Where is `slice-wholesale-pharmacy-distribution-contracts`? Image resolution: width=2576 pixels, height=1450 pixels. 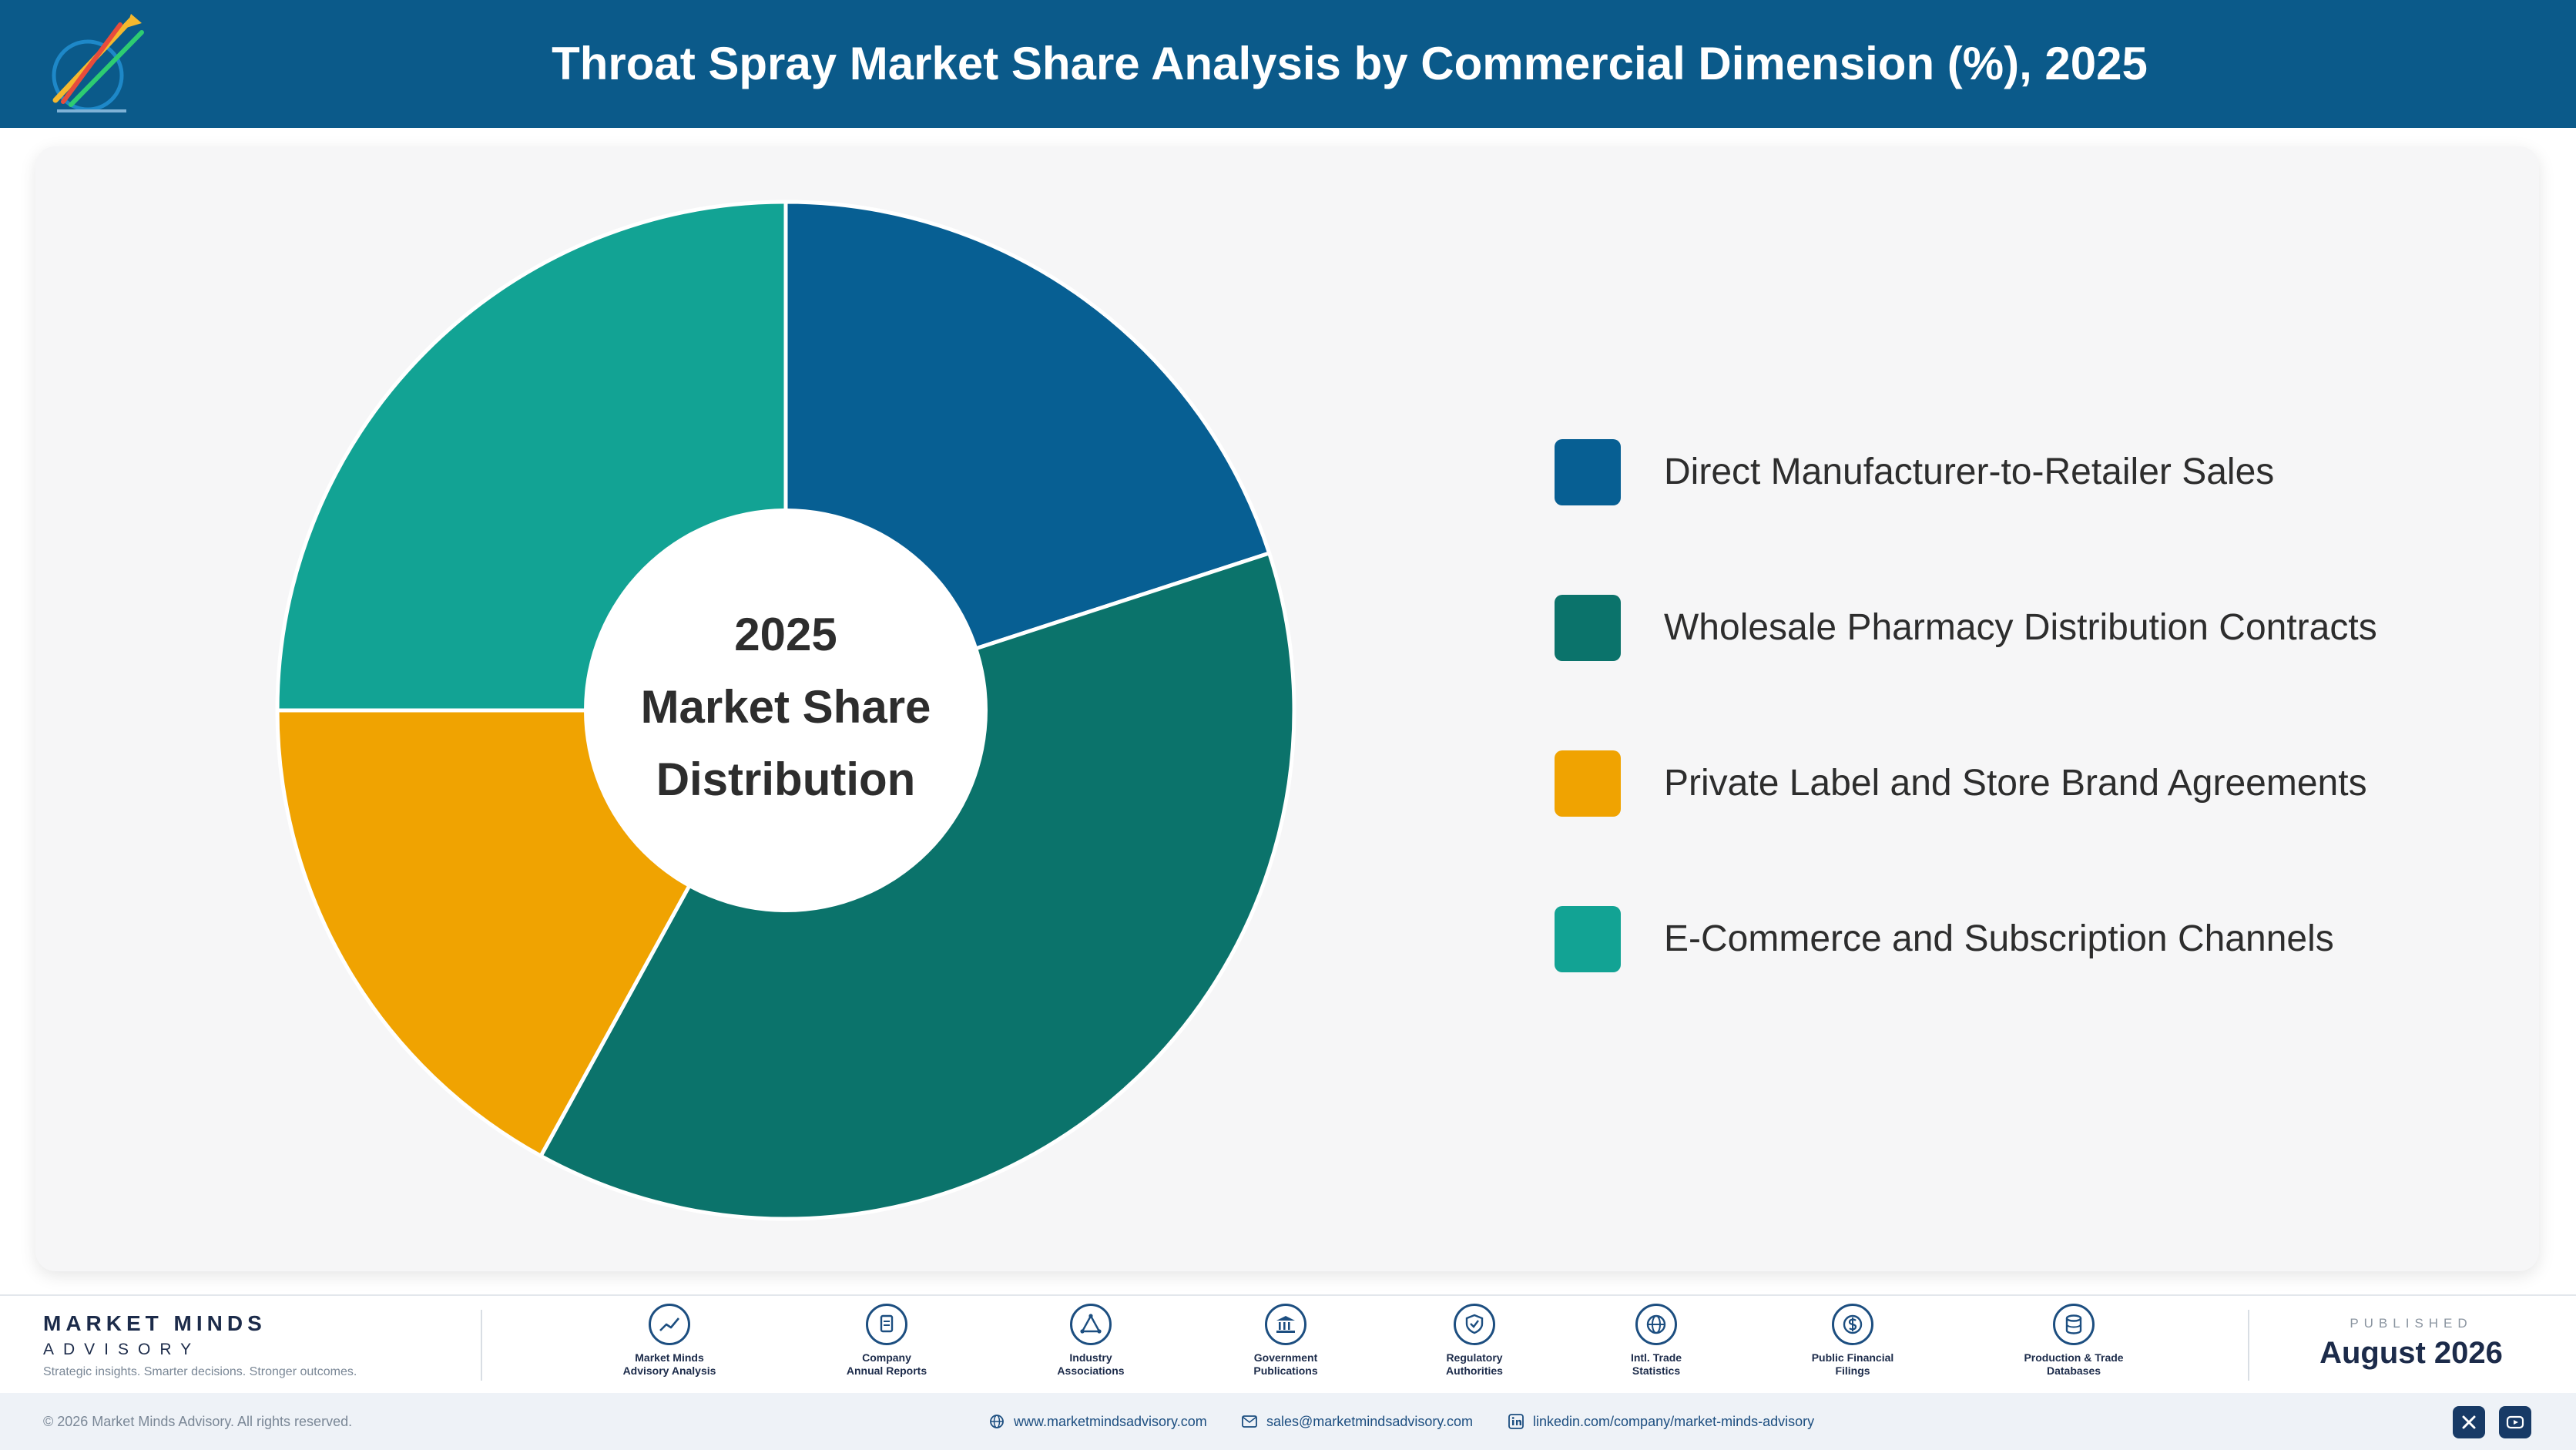 slice-wholesale-pharmacy-distribution-contracts is located at coordinates (917, 886).